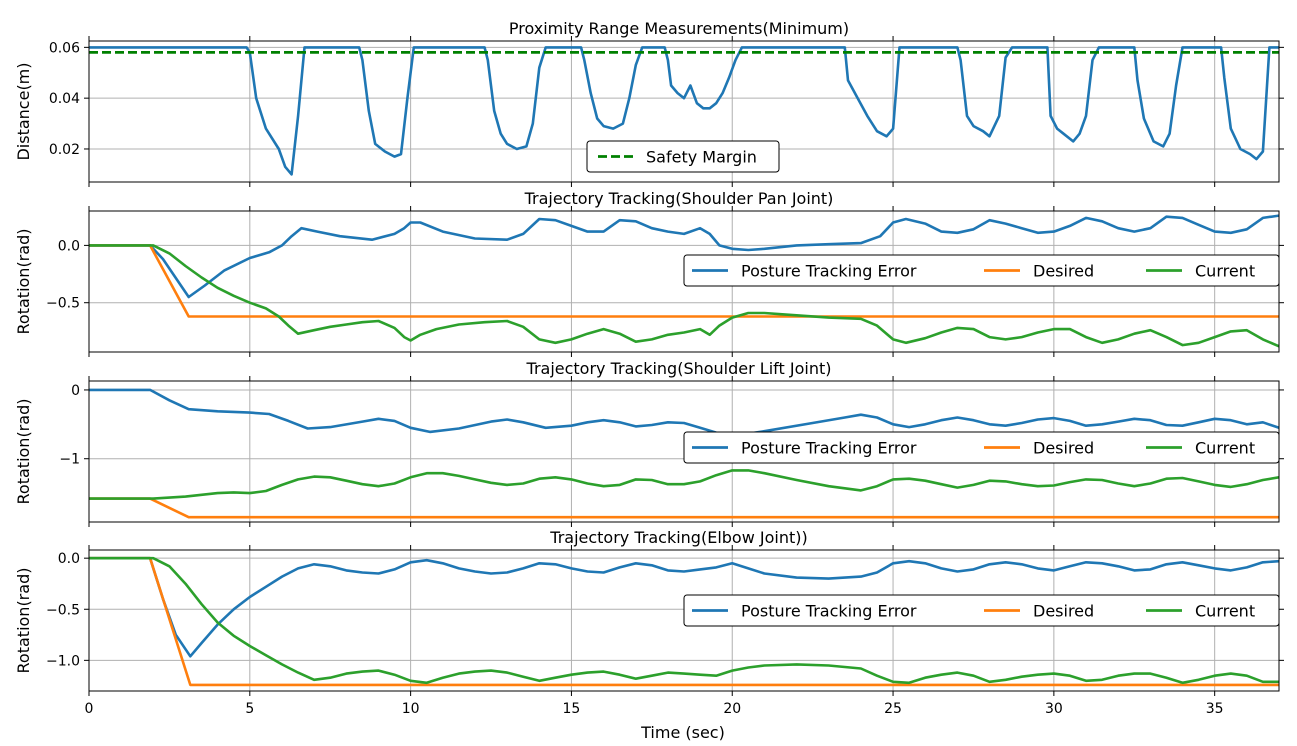 The width and height of the screenshot is (1297, 746). I want to click on y-tick-label: 0, so click(75, 391).